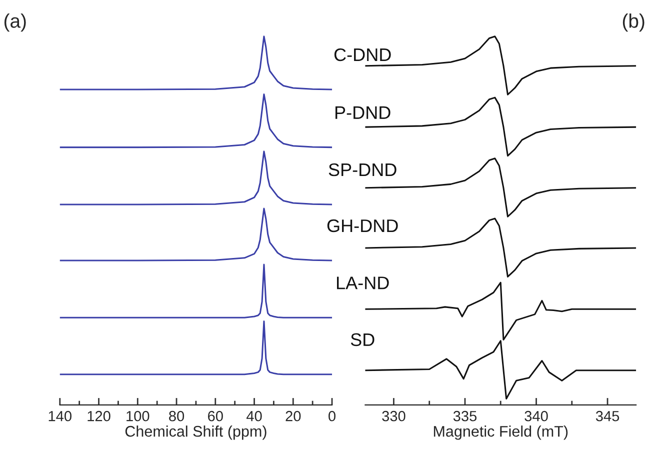 This screenshot has height=452, width=651. Describe the element at coordinates (254, 416) in the screenshot. I see `x-tick-label: 40` at that location.